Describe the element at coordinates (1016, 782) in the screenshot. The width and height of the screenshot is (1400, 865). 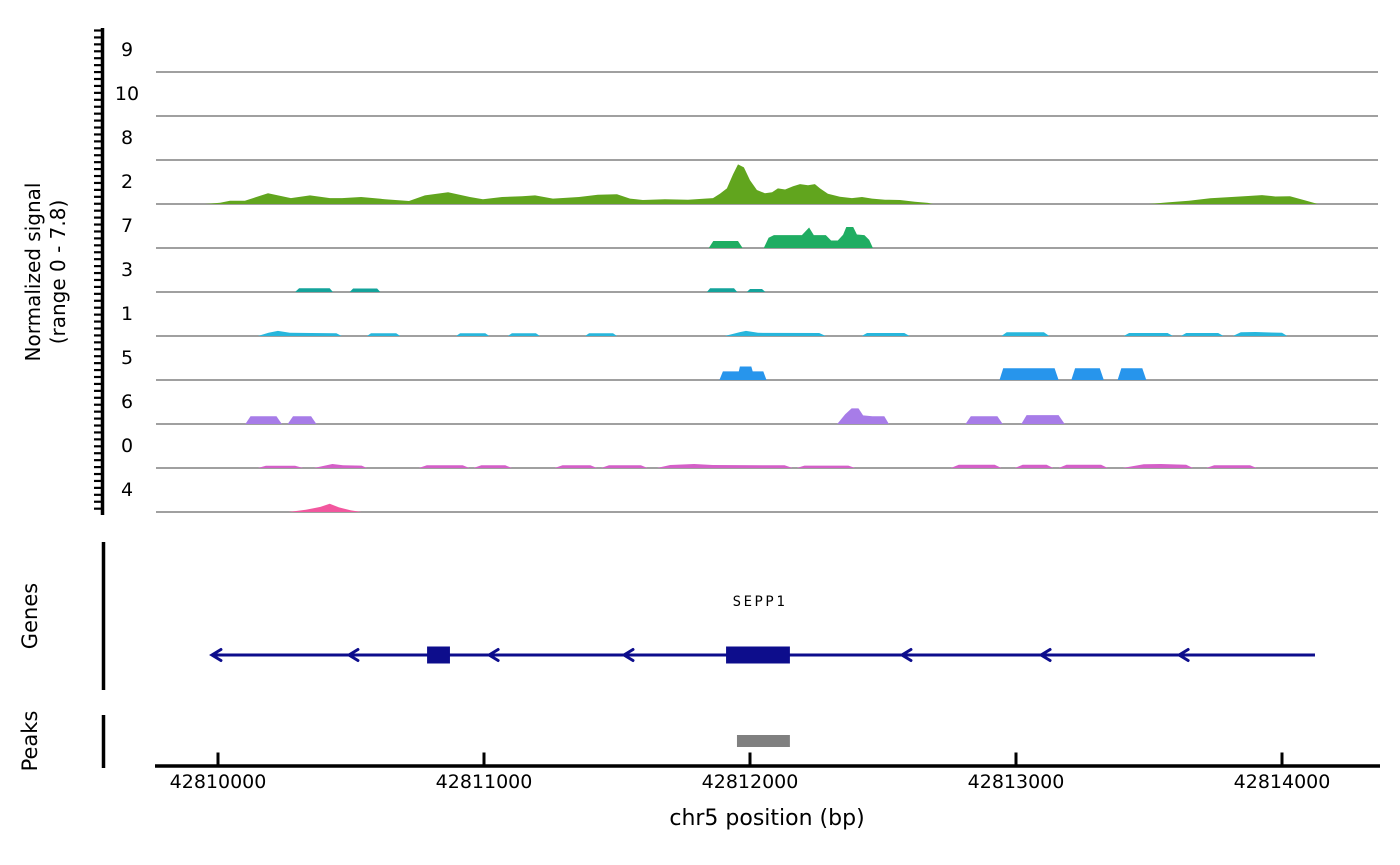
I see `x-tick-label: 42813000` at that location.